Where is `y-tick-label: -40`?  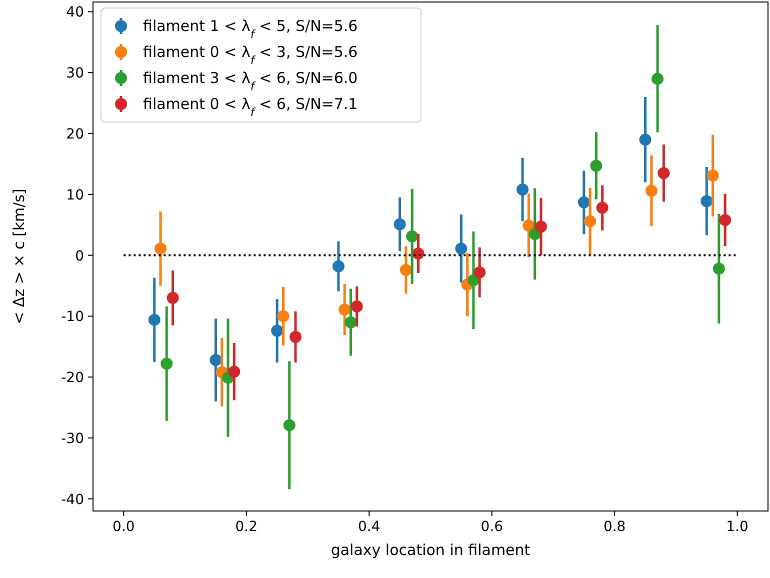
y-tick-label: -40 is located at coordinates (72, 500).